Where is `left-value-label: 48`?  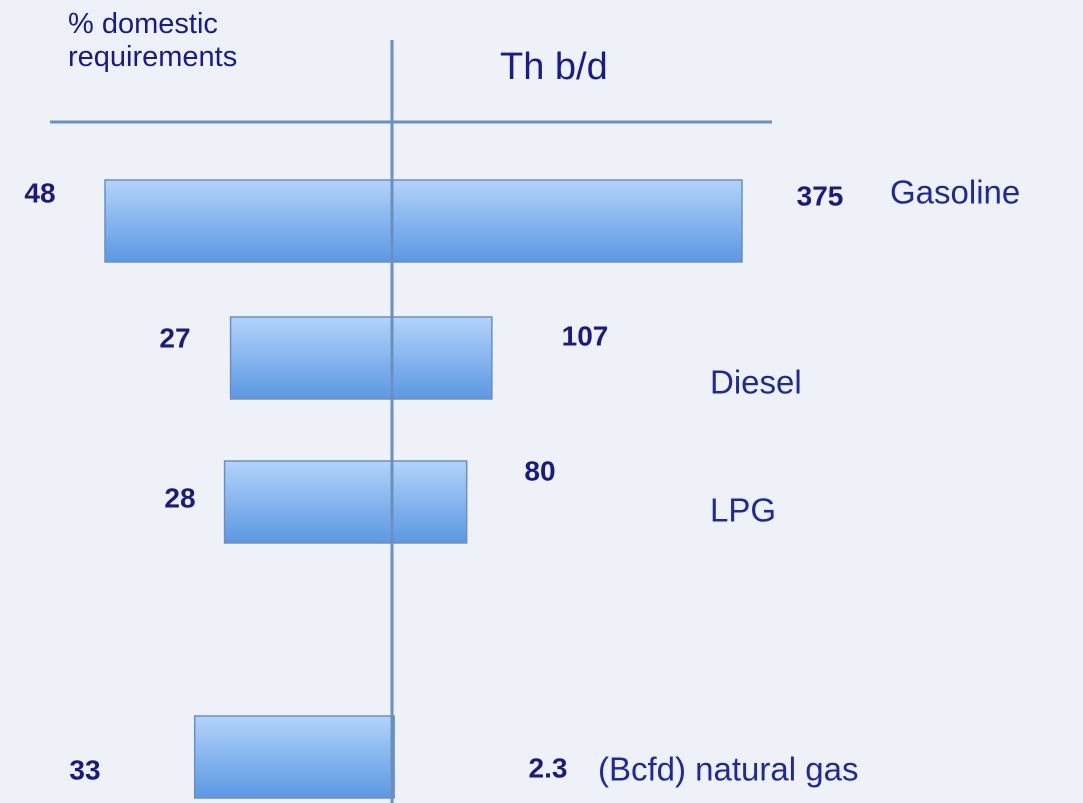 left-value-label: 48 is located at coordinates (39, 192).